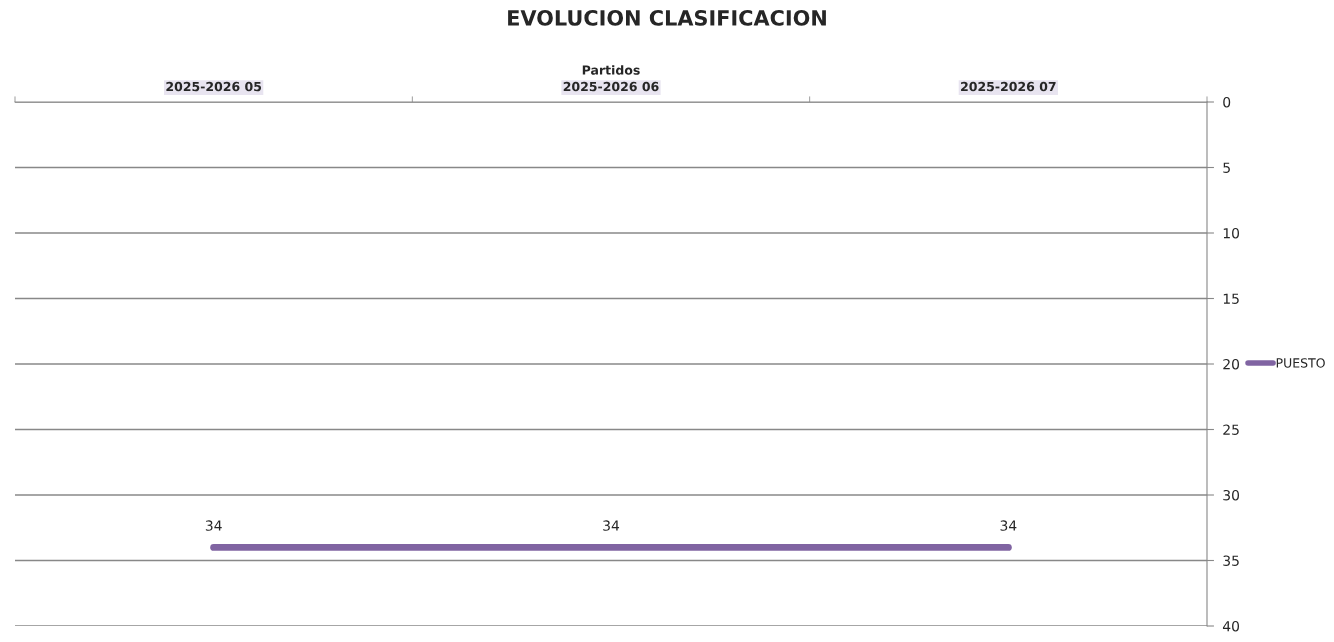  Describe the element at coordinates (1231, 626) in the screenshot. I see `y-tick-label: 40` at that location.